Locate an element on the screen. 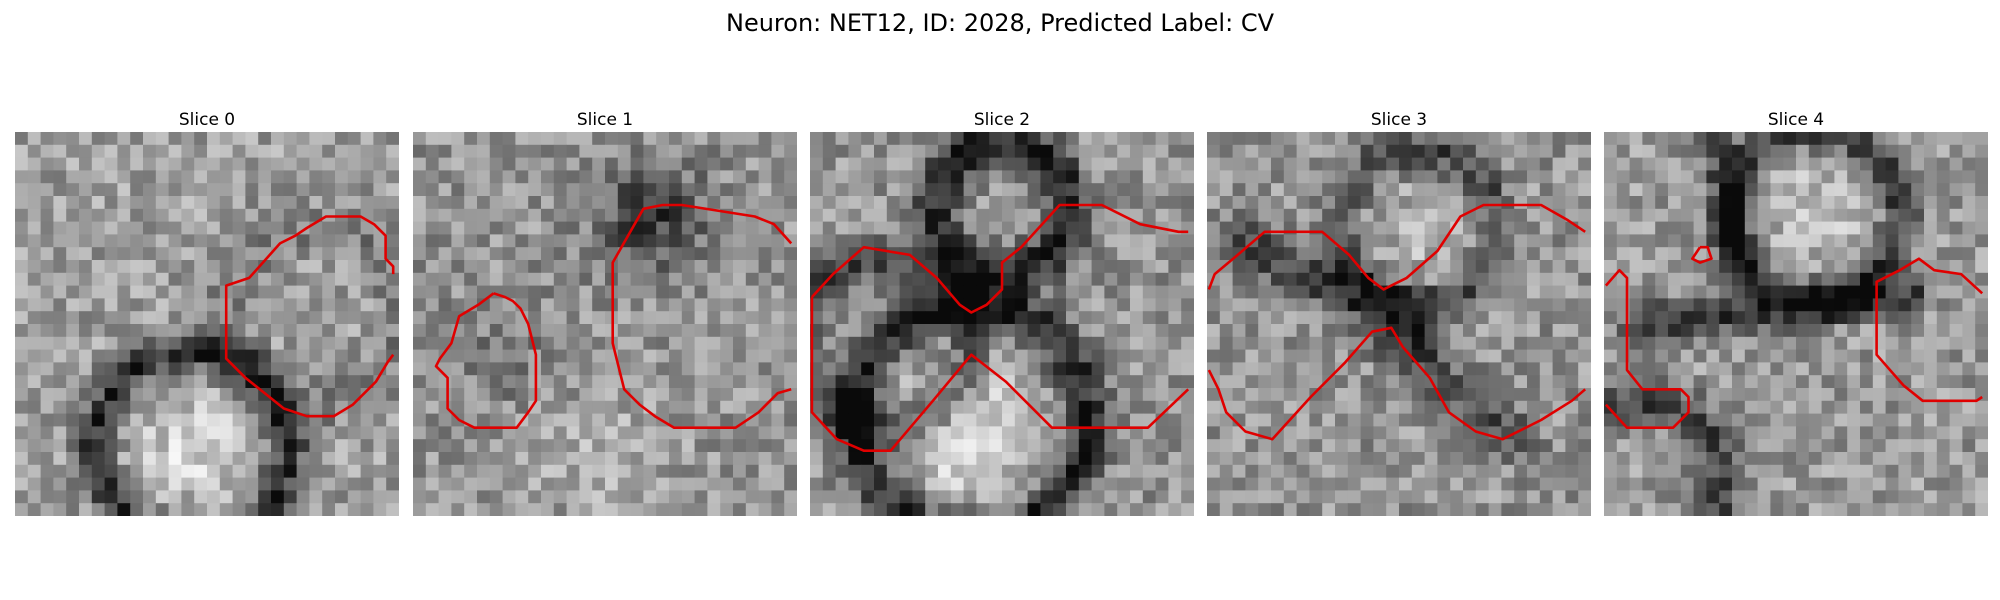 This screenshot has height=600, width=2000. slice-title-0: Slice 0 is located at coordinates (207, 120).